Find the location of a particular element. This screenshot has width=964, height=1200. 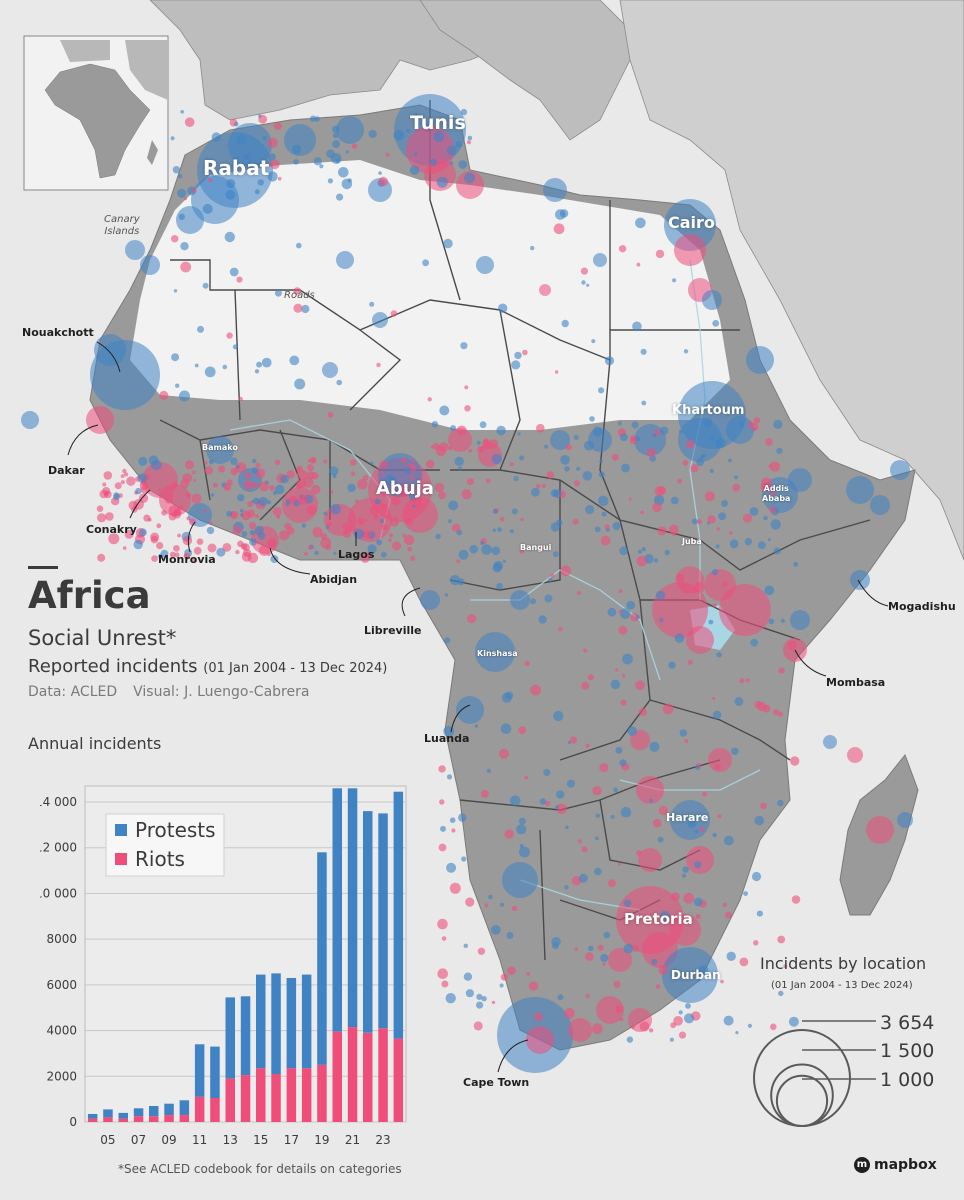

bar-riots-2006 is located at coordinates (123, 1120).